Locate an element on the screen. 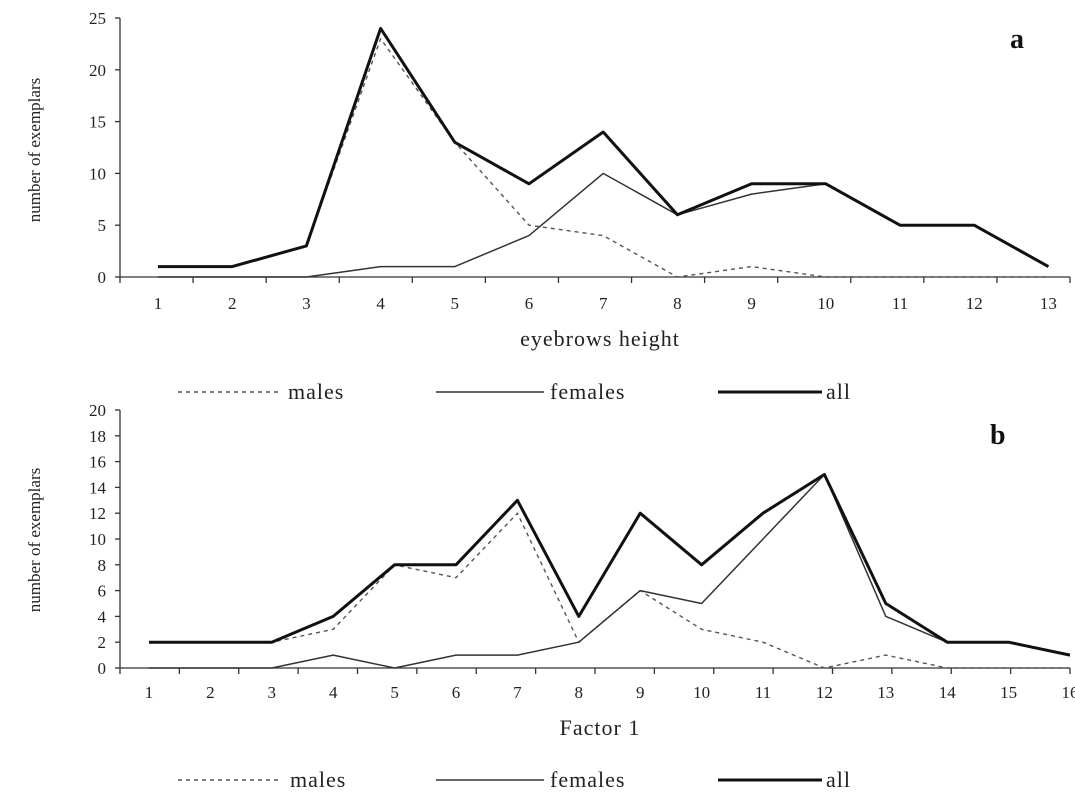  legend-label-males-a: males is located at coordinates (316, 391).